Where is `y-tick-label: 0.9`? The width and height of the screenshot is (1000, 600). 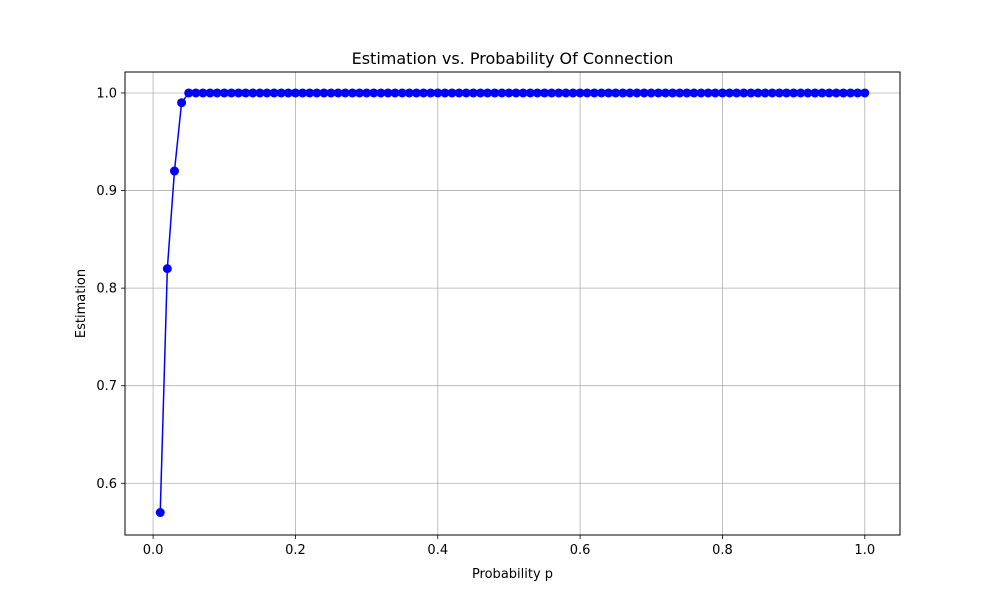 y-tick-label: 0.9 is located at coordinates (106, 191).